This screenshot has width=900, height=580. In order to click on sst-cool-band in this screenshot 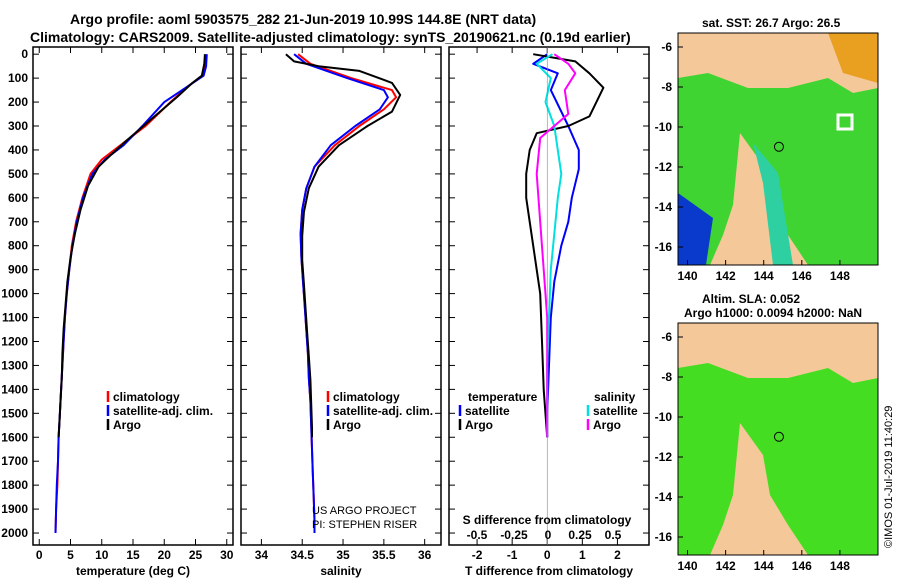, I will do `click(773, 204)`.